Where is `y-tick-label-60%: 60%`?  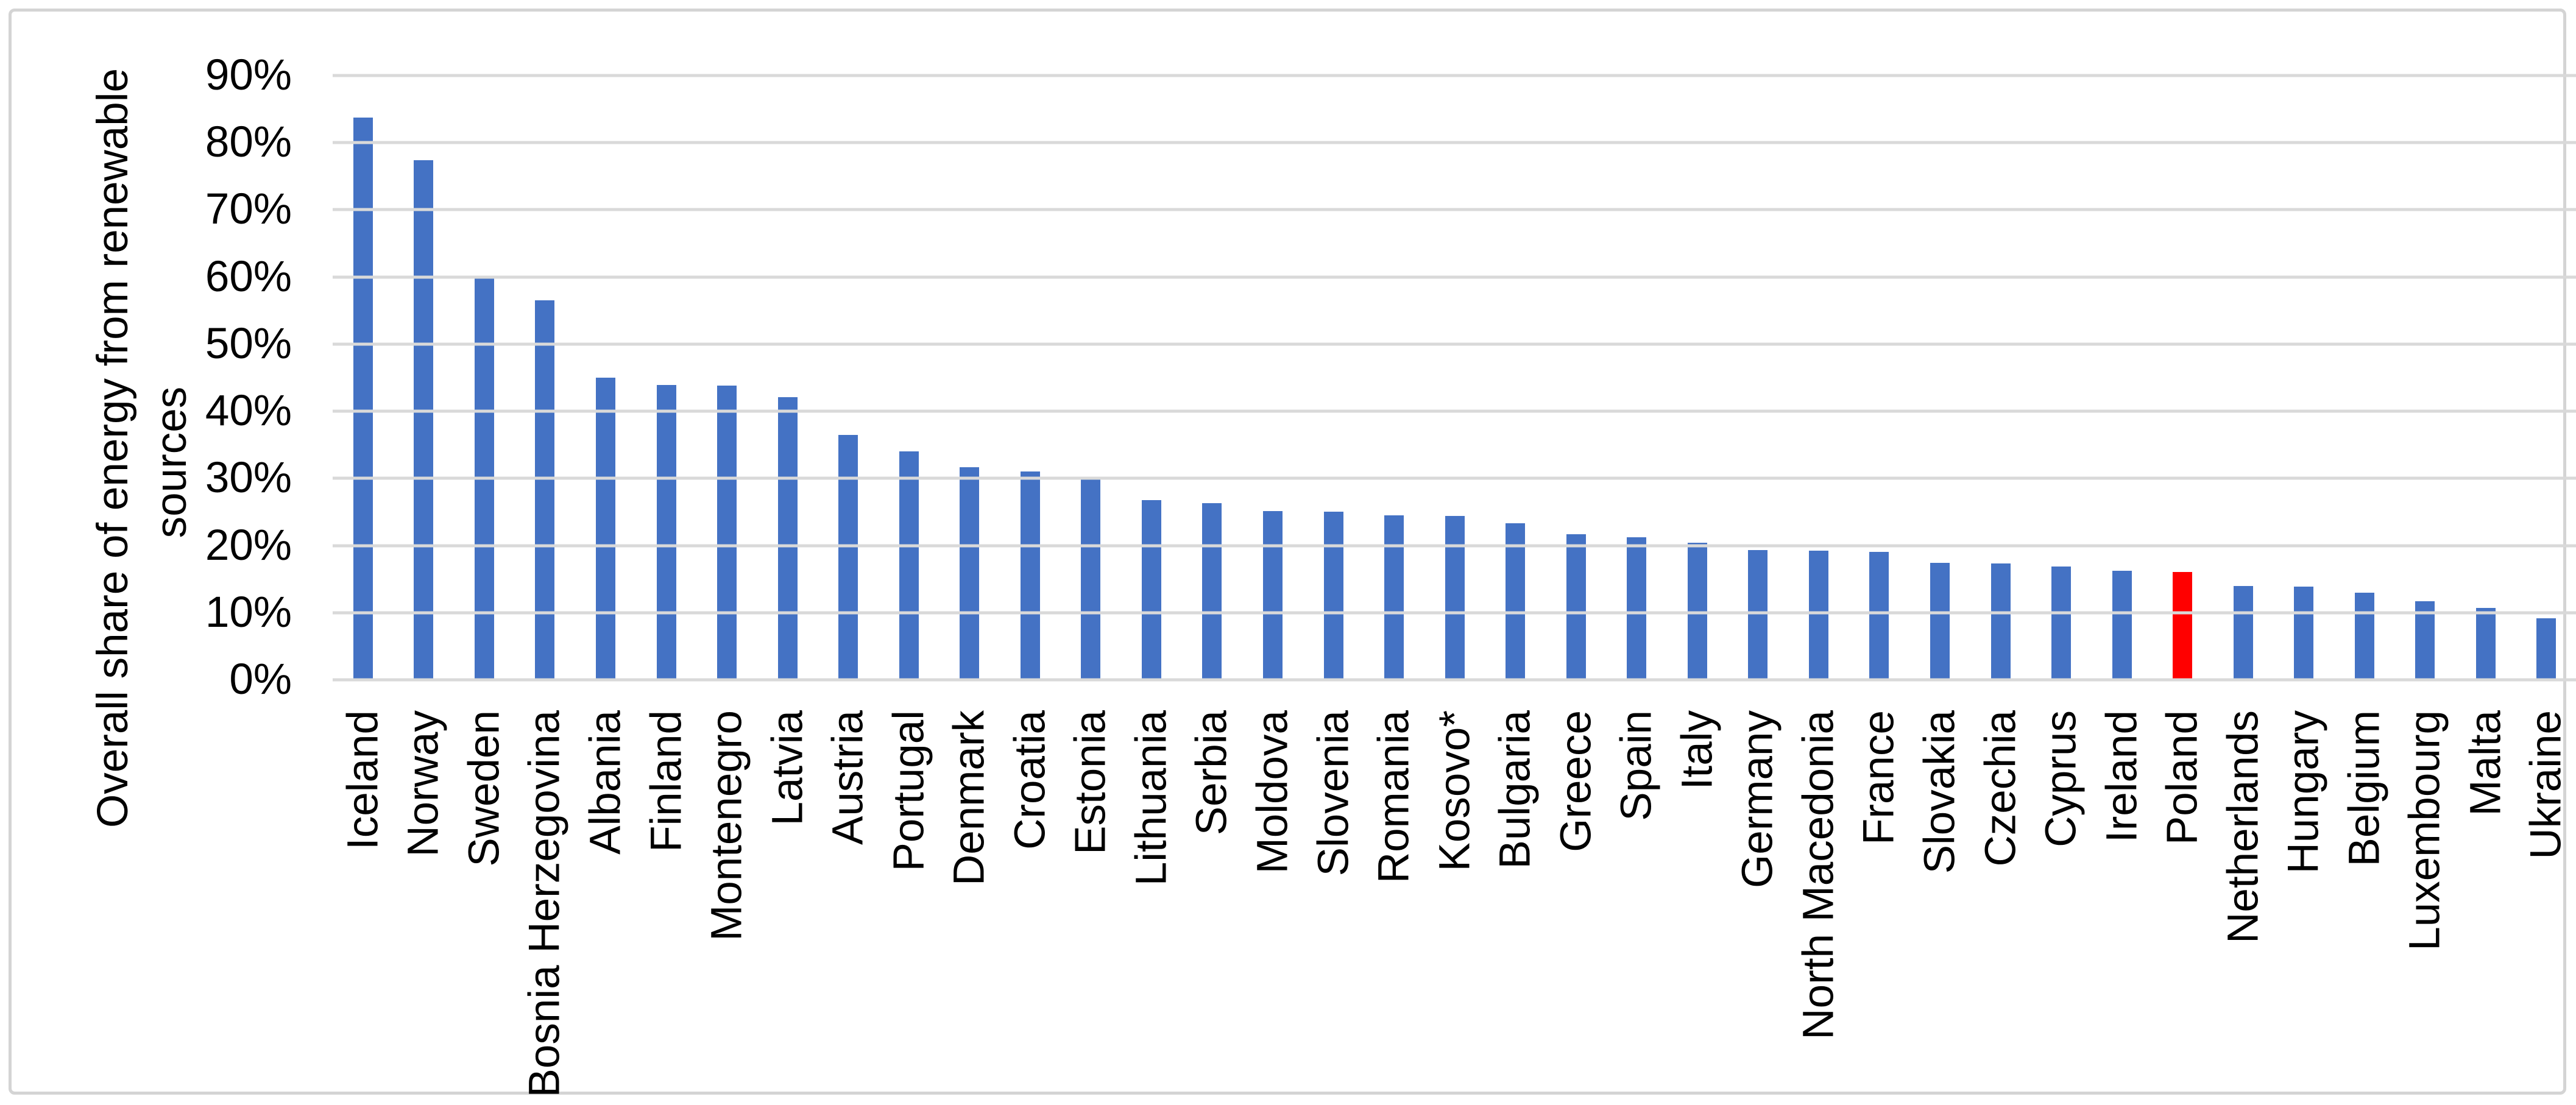
y-tick-label-60%: 60% is located at coordinates (248, 276).